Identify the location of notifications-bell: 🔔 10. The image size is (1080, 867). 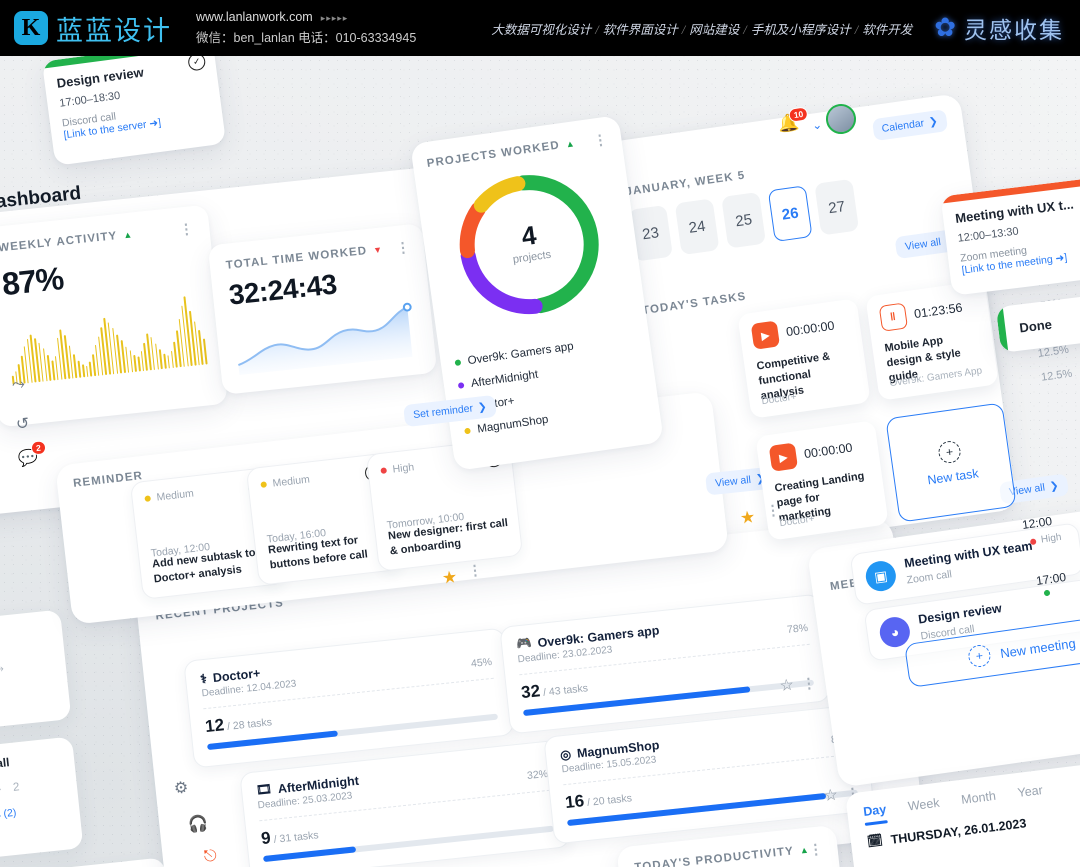
(793, 121).